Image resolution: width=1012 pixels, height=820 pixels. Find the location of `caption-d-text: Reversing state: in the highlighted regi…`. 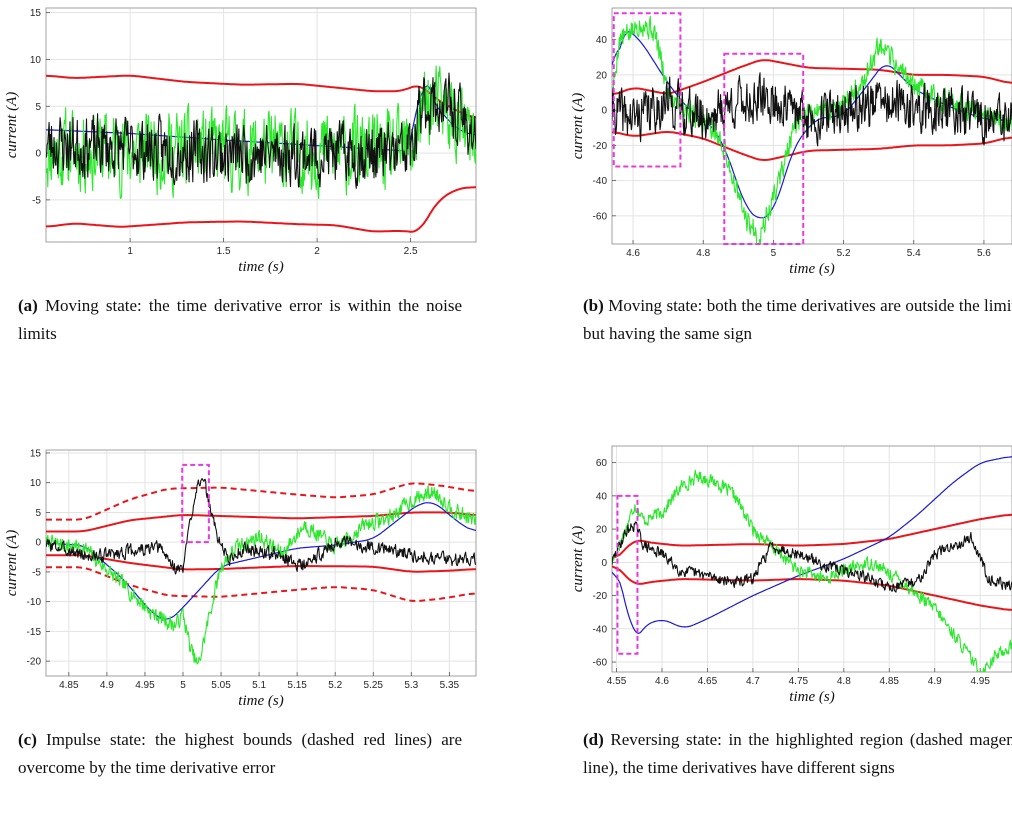

caption-d-text: Reversing state: in the highlighted regi… is located at coordinates (797, 753).